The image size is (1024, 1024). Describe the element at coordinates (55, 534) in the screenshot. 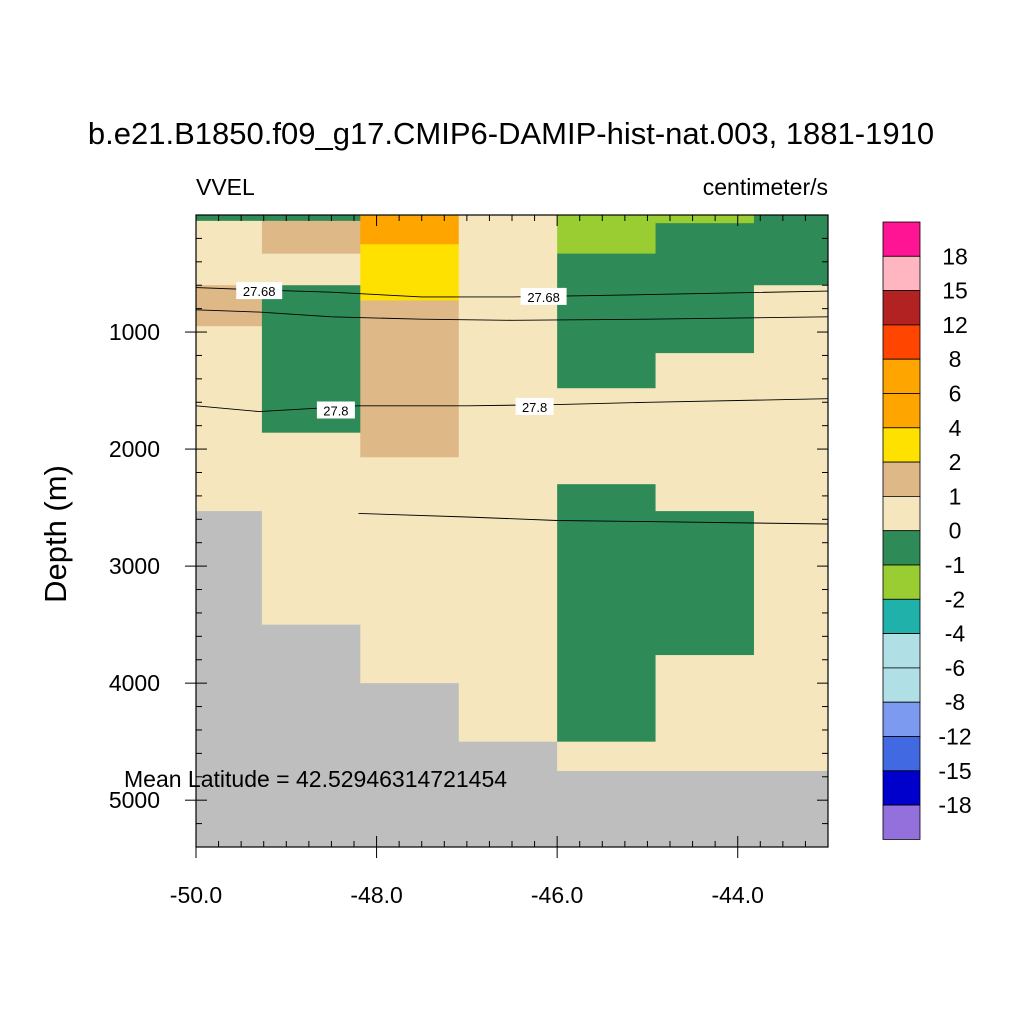

I see `y-axis-title: Depth (m)` at that location.